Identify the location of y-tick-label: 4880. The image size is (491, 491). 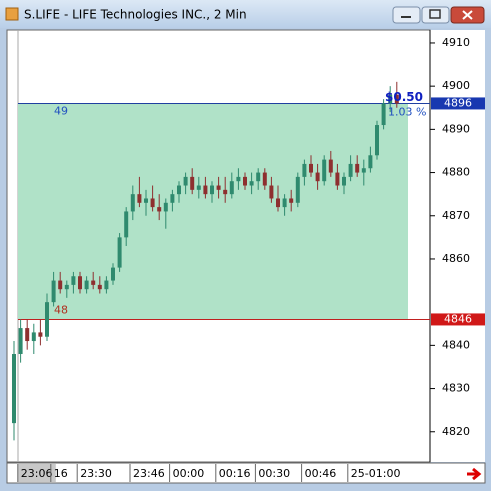
(456, 172).